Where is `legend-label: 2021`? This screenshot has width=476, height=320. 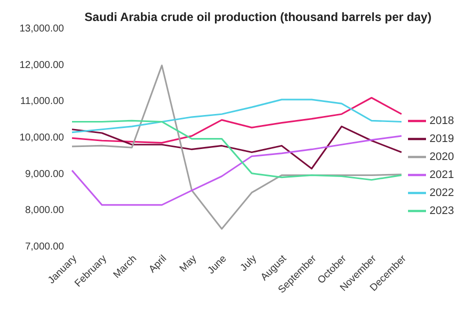
legend-label: 2021 is located at coordinates (442, 174).